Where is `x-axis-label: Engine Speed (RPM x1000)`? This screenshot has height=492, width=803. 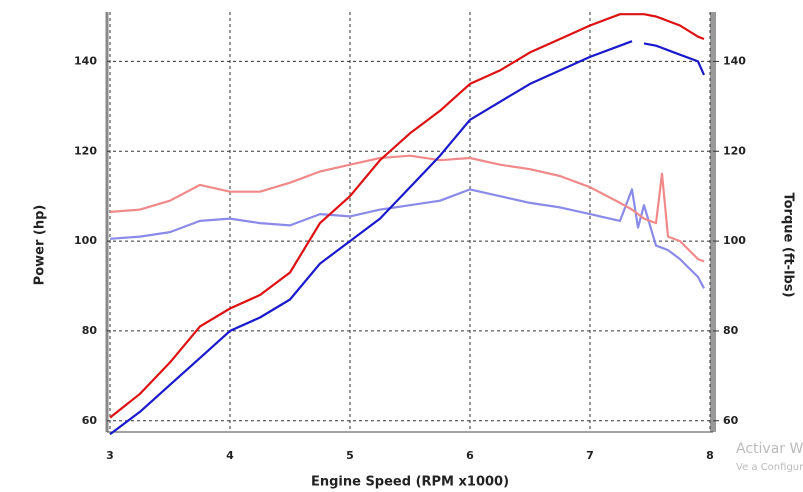
x-axis-label: Engine Speed (RPM x1000) is located at coordinates (410, 482).